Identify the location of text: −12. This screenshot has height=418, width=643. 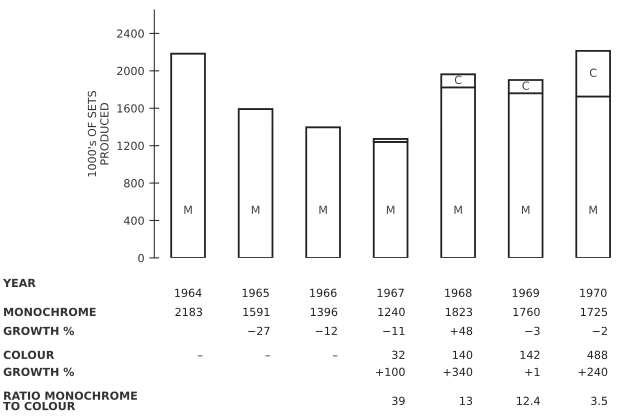
(326, 330).